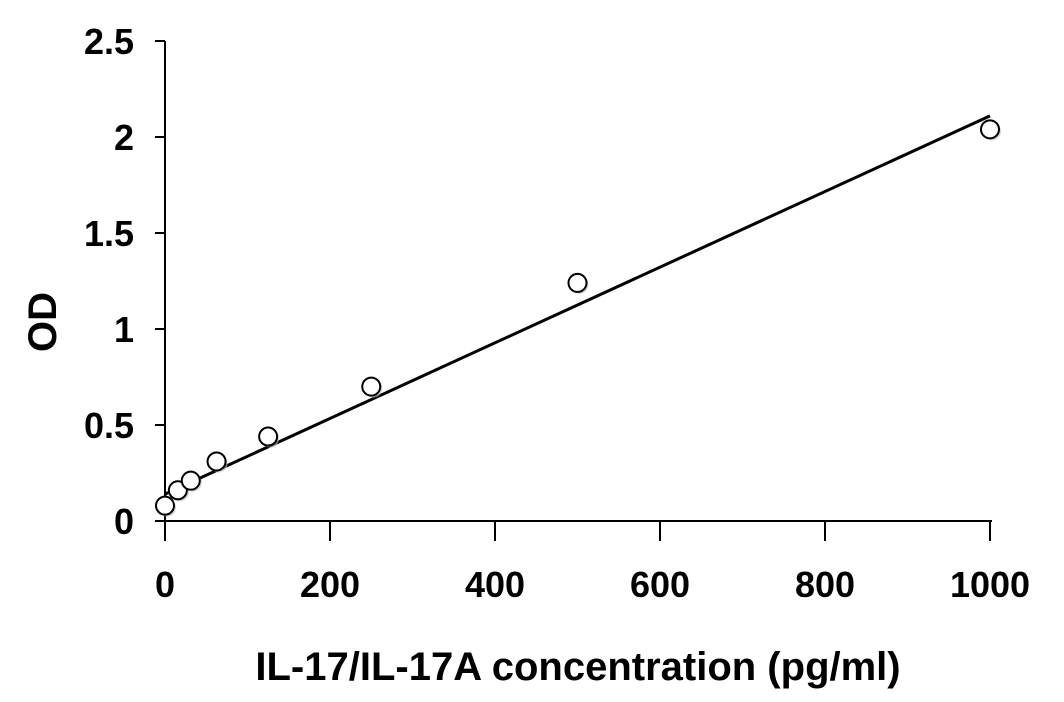 The height and width of the screenshot is (702, 1064). Describe the element at coordinates (124, 329) in the screenshot. I see `y-tick-label: 1` at that location.